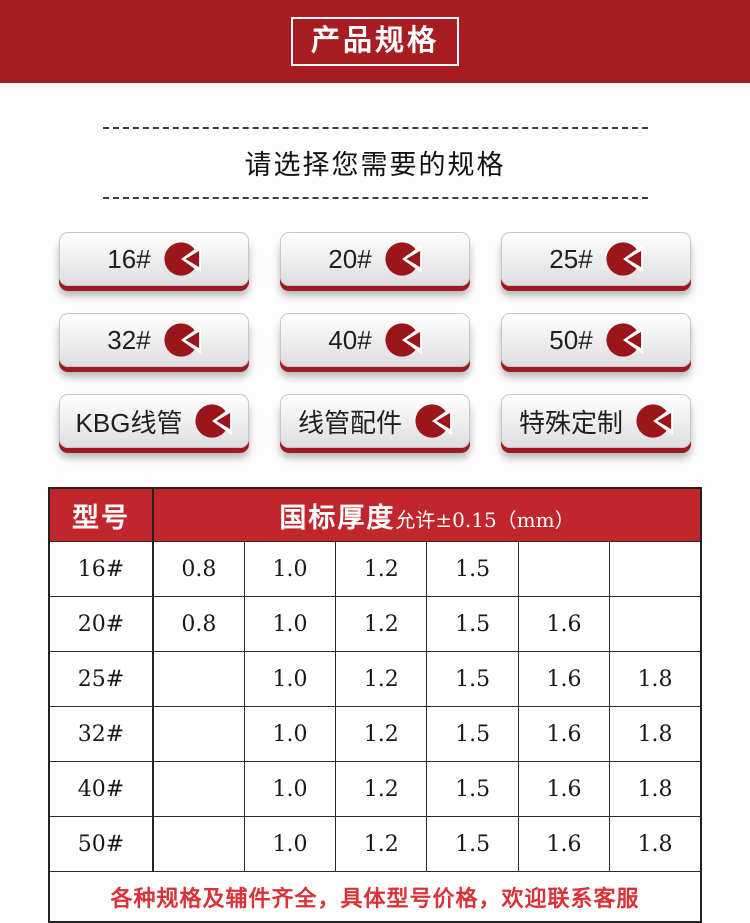 The height and width of the screenshot is (923, 750). What do you see at coordinates (101, 624) in the screenshot?
I see `model-cell: 20#` at bounding box center [101, 624].